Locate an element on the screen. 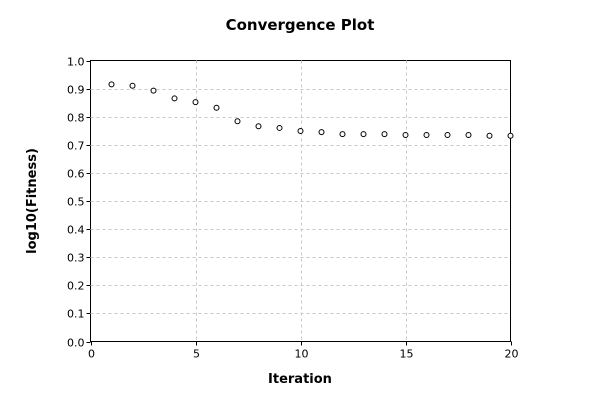 The image size is (600, 400). x-tick-label: 15 is located at coordinates (407, 354).